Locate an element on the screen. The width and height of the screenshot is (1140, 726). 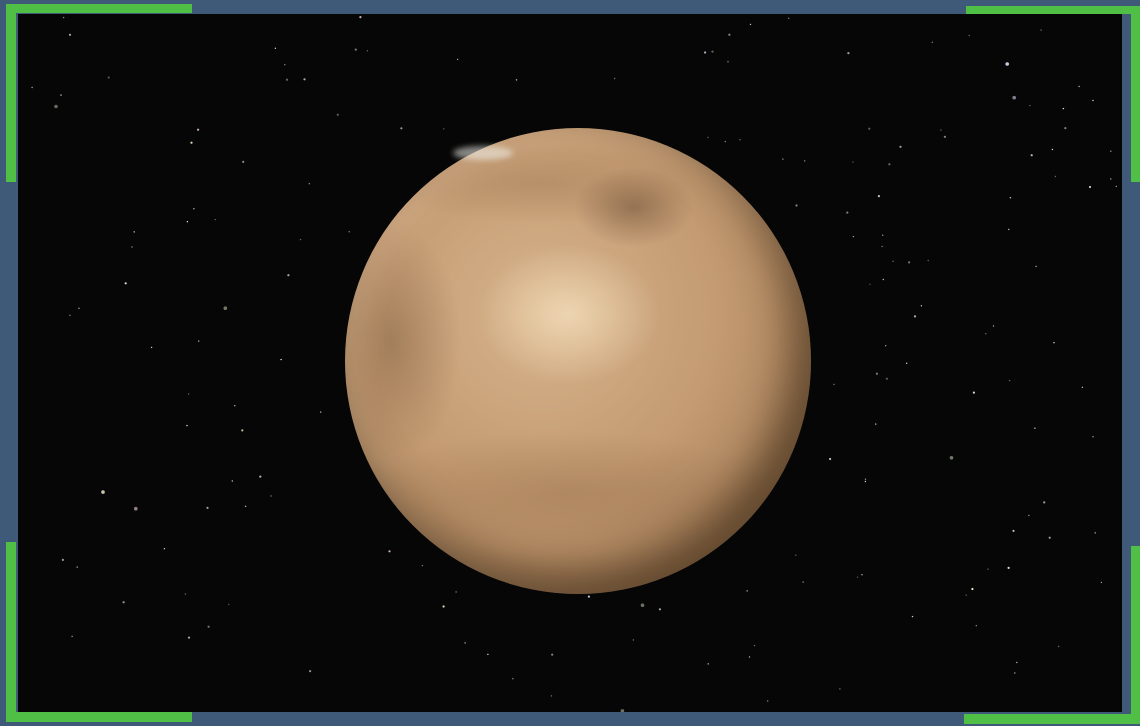
polar-ice-cap is located at coordinates (483, 153).